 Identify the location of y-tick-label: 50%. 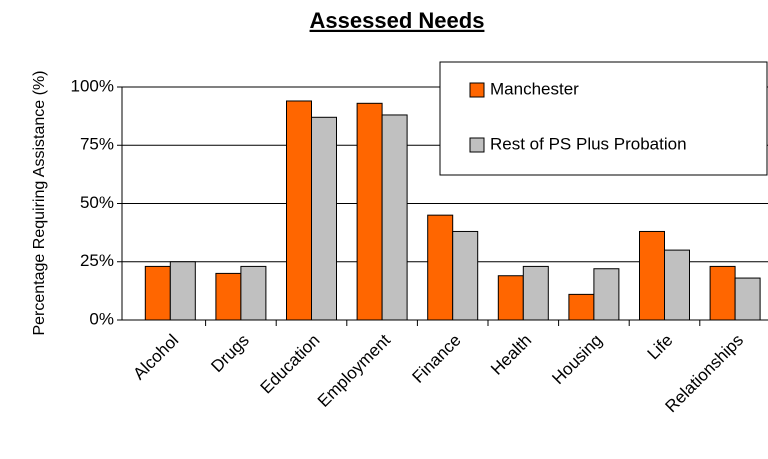
(97, 202).